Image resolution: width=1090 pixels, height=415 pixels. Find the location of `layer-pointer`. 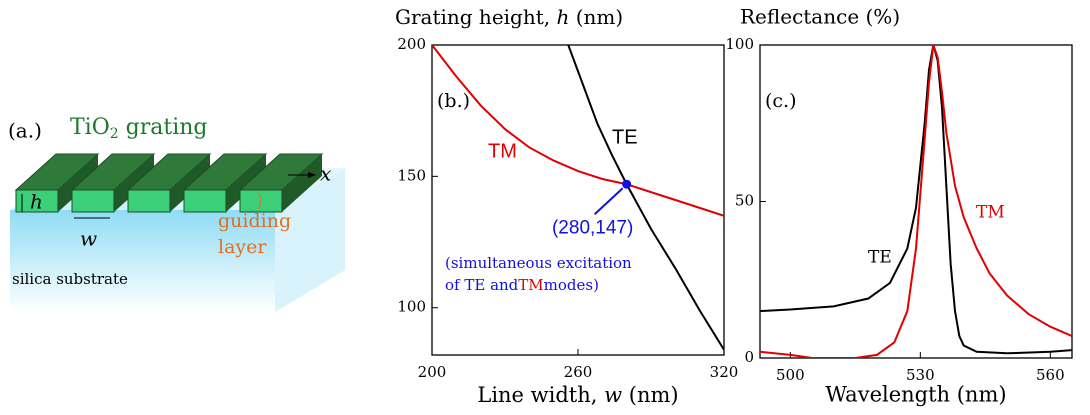

layer-pointer is located at coordinates (259, 201).